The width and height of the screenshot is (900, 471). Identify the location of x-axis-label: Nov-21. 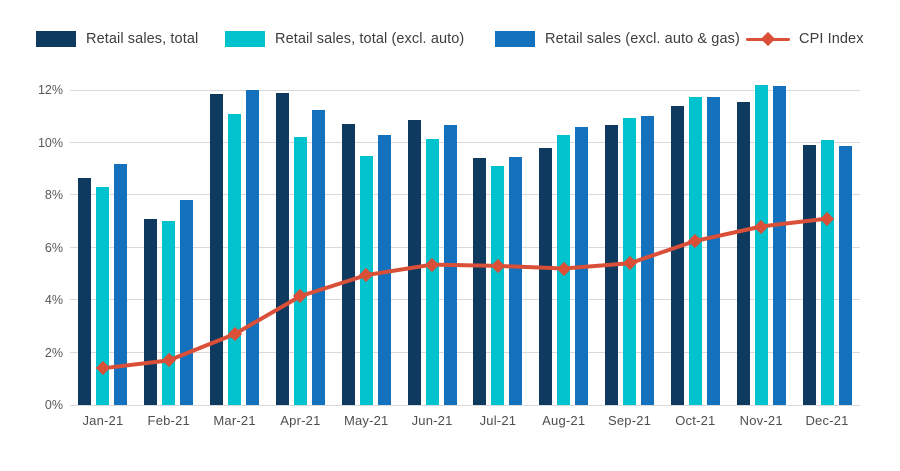
(761, 420).